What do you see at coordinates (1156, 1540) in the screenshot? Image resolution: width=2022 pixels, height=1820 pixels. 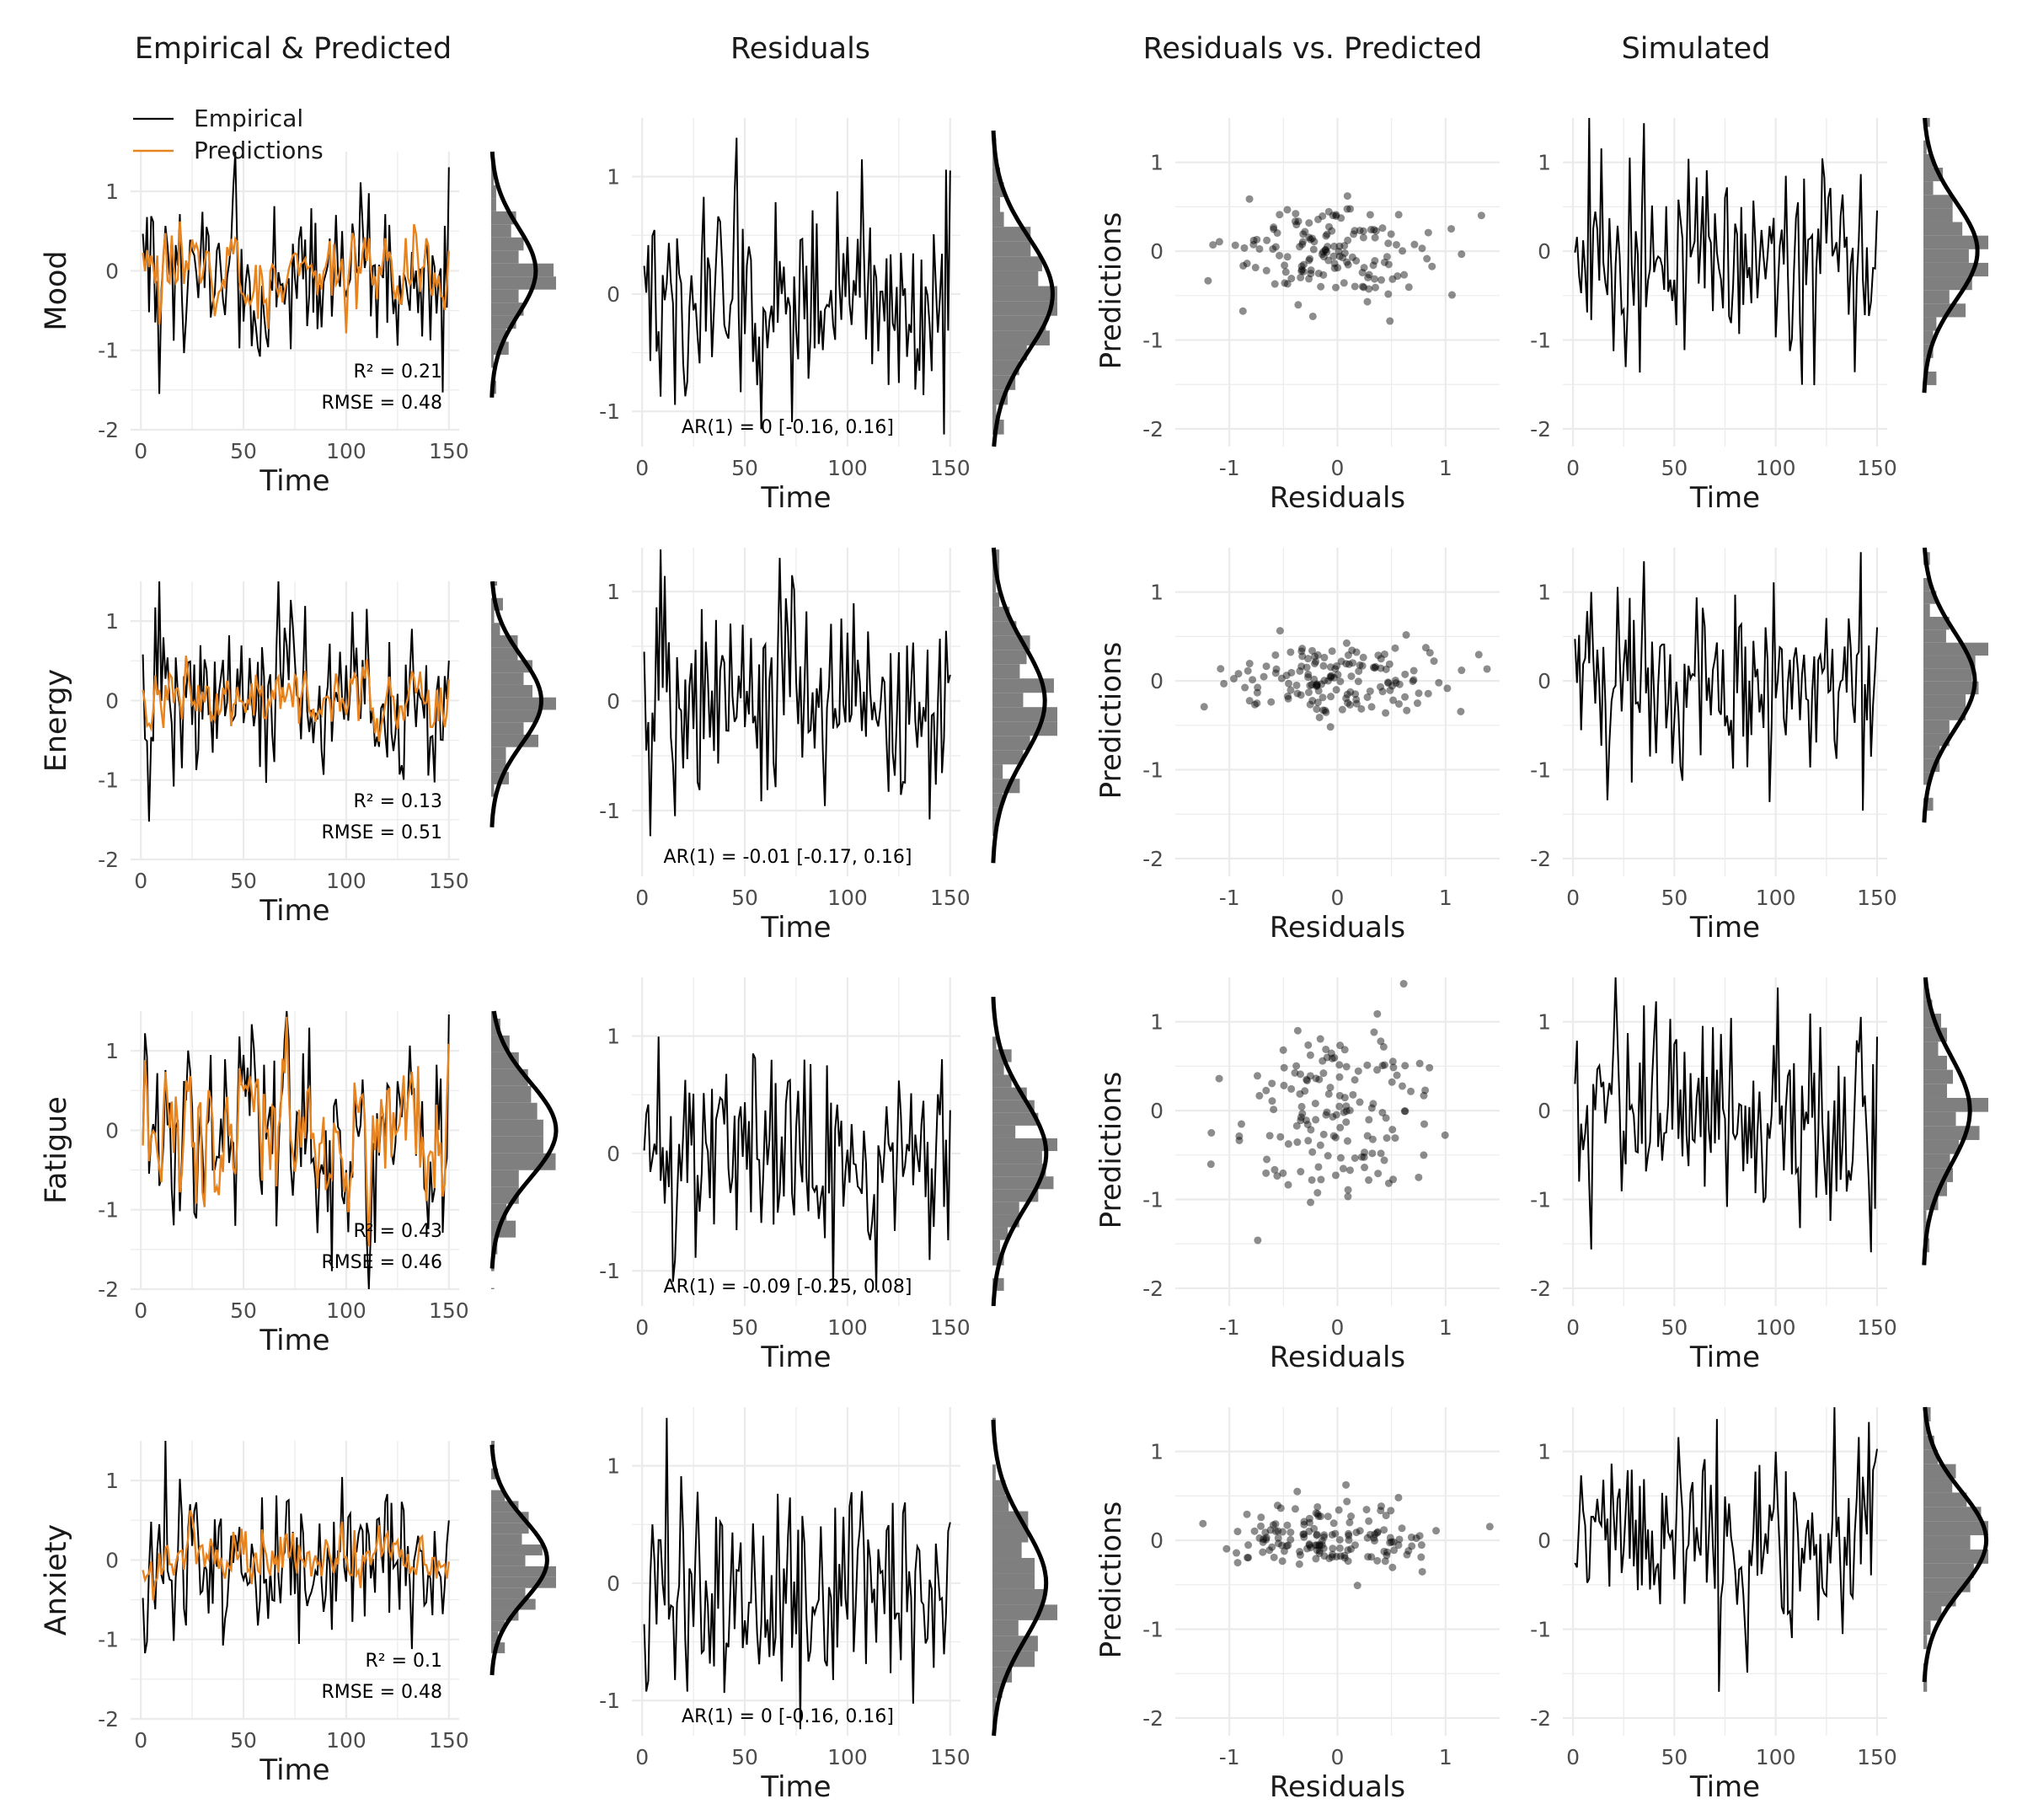 I see `scatter-anxiety-y-tick-label: 0` at bounding box center [1156, 1540].